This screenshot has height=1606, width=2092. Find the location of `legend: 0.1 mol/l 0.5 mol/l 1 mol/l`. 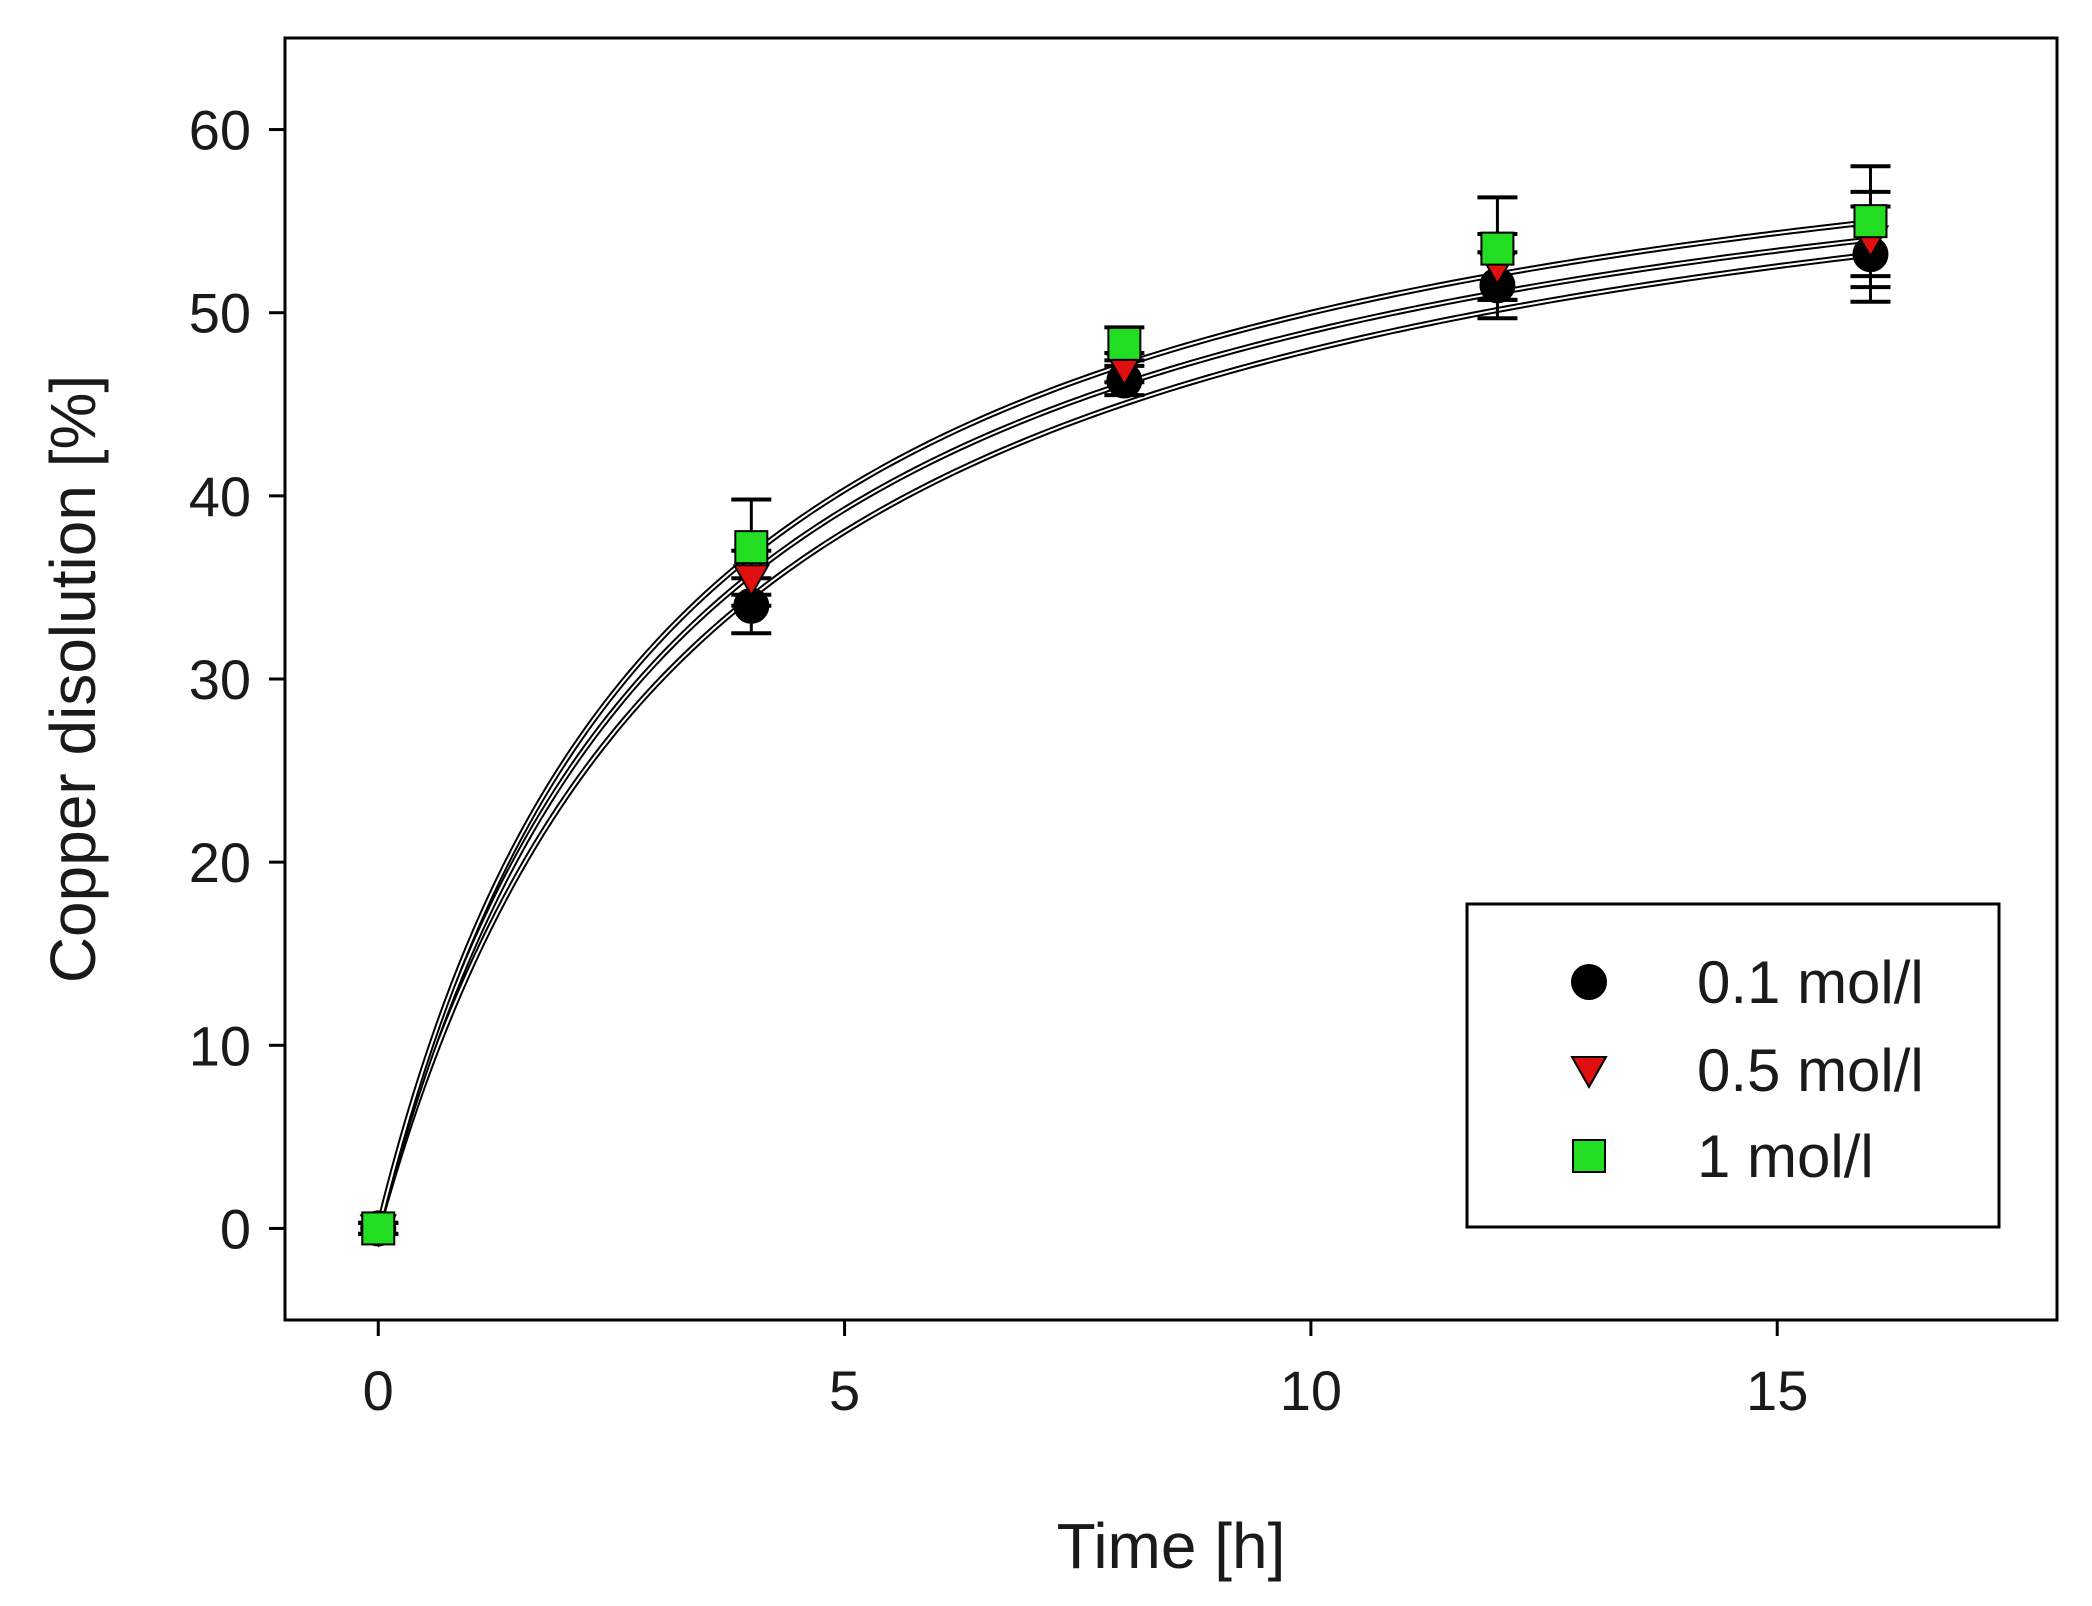

legend: 0.1 mol/l 0.5 mol/l 1 mol/l is located at coordinates (1733, 1065).